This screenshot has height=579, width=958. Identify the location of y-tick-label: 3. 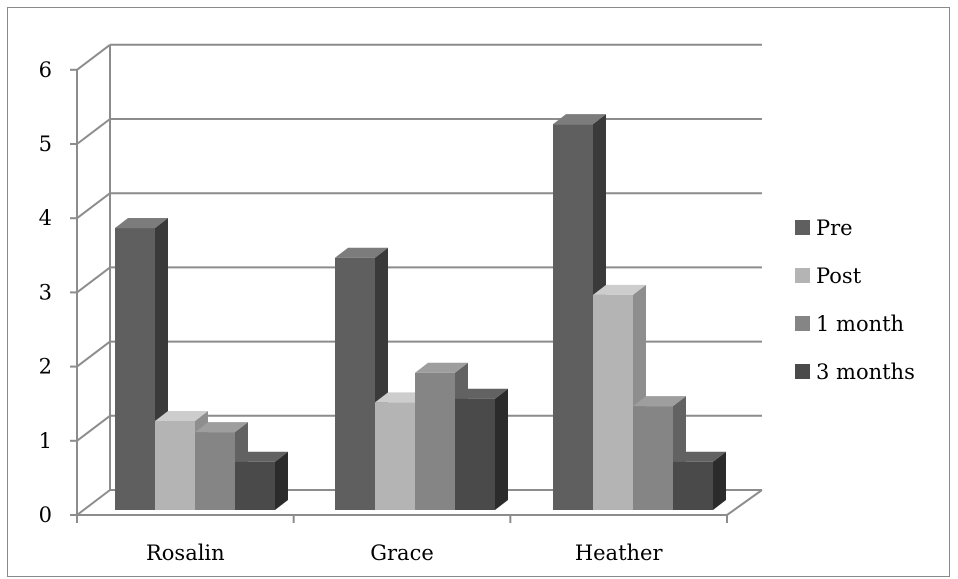
(45, 292).